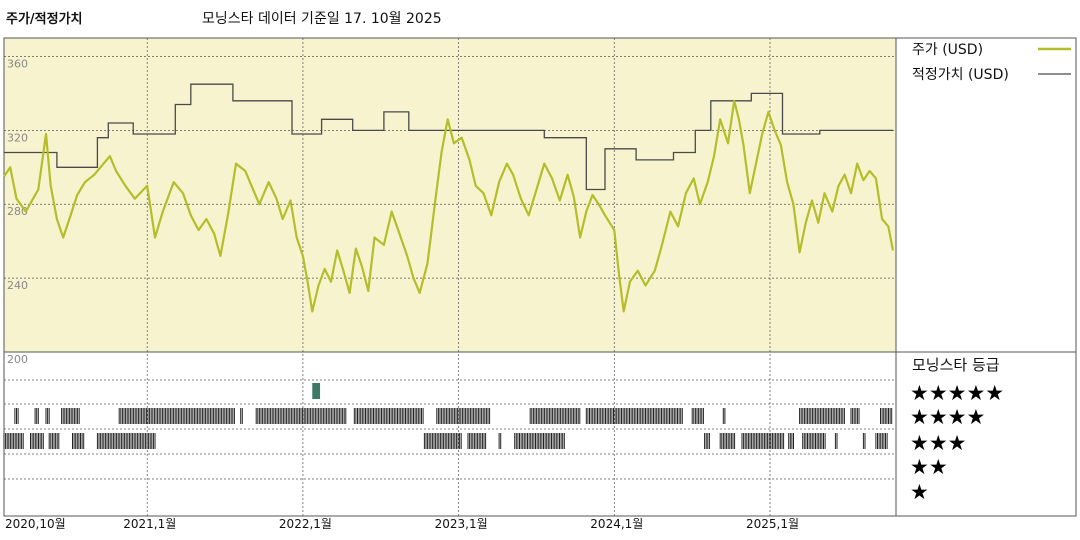  Describe the element at coordinates (17, 359) in the screenshot. I see `y-tick-label: 200` at that location.